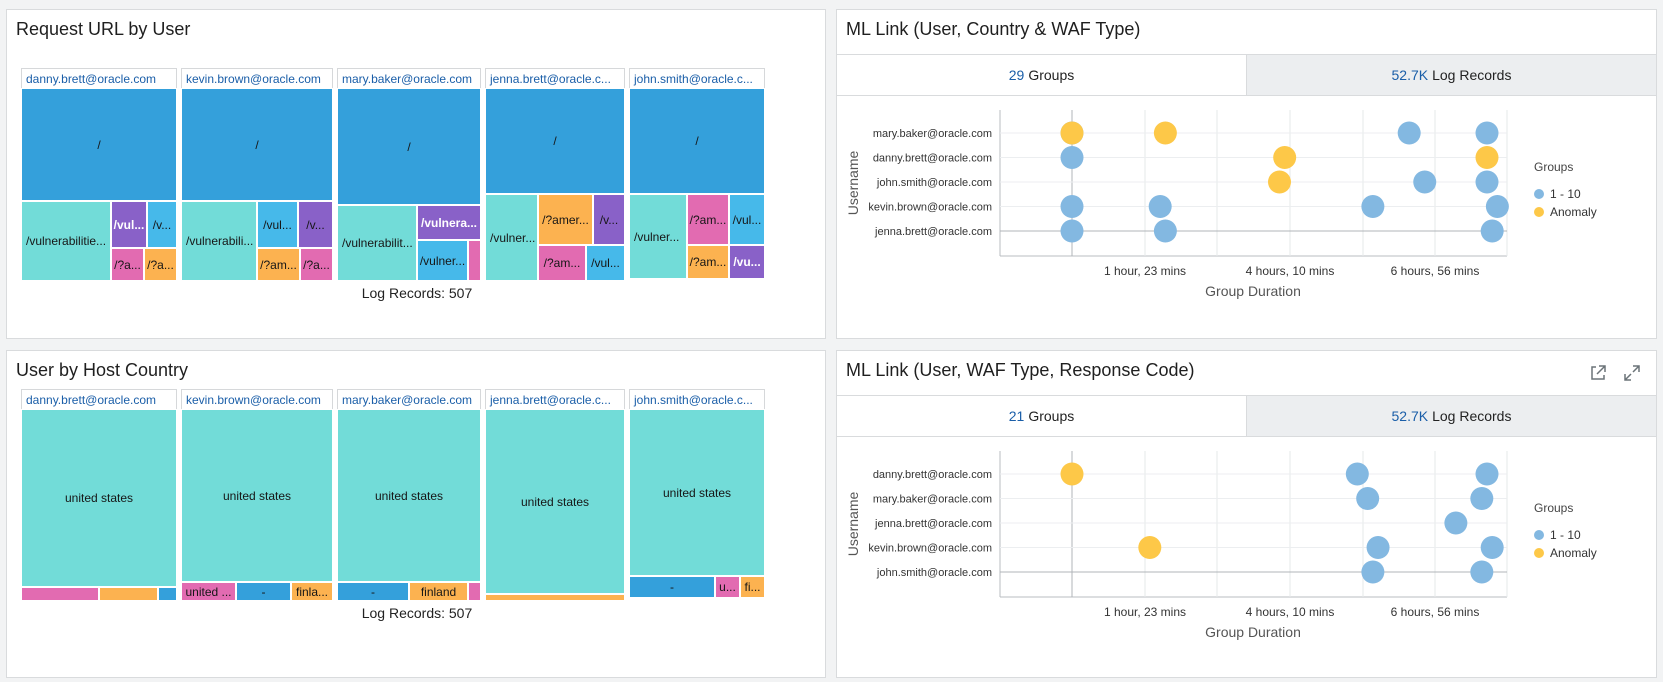 Image resolution: width=1663 pixels, height=682 pixels. I want to click on legend-swatch, so click(1539, 535).